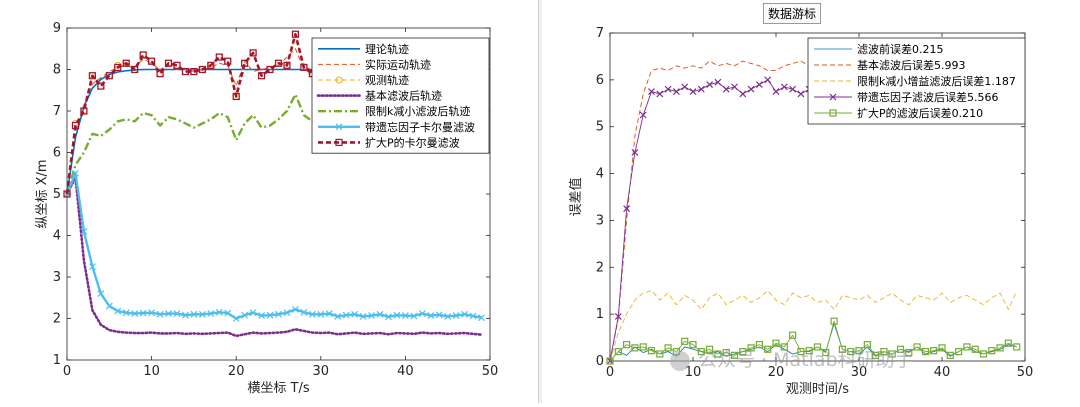 The image size is (1080, 407). Describe the element at coordinates (57, 111) in the screenshot. I see `y-tick-label: 7` at that location.